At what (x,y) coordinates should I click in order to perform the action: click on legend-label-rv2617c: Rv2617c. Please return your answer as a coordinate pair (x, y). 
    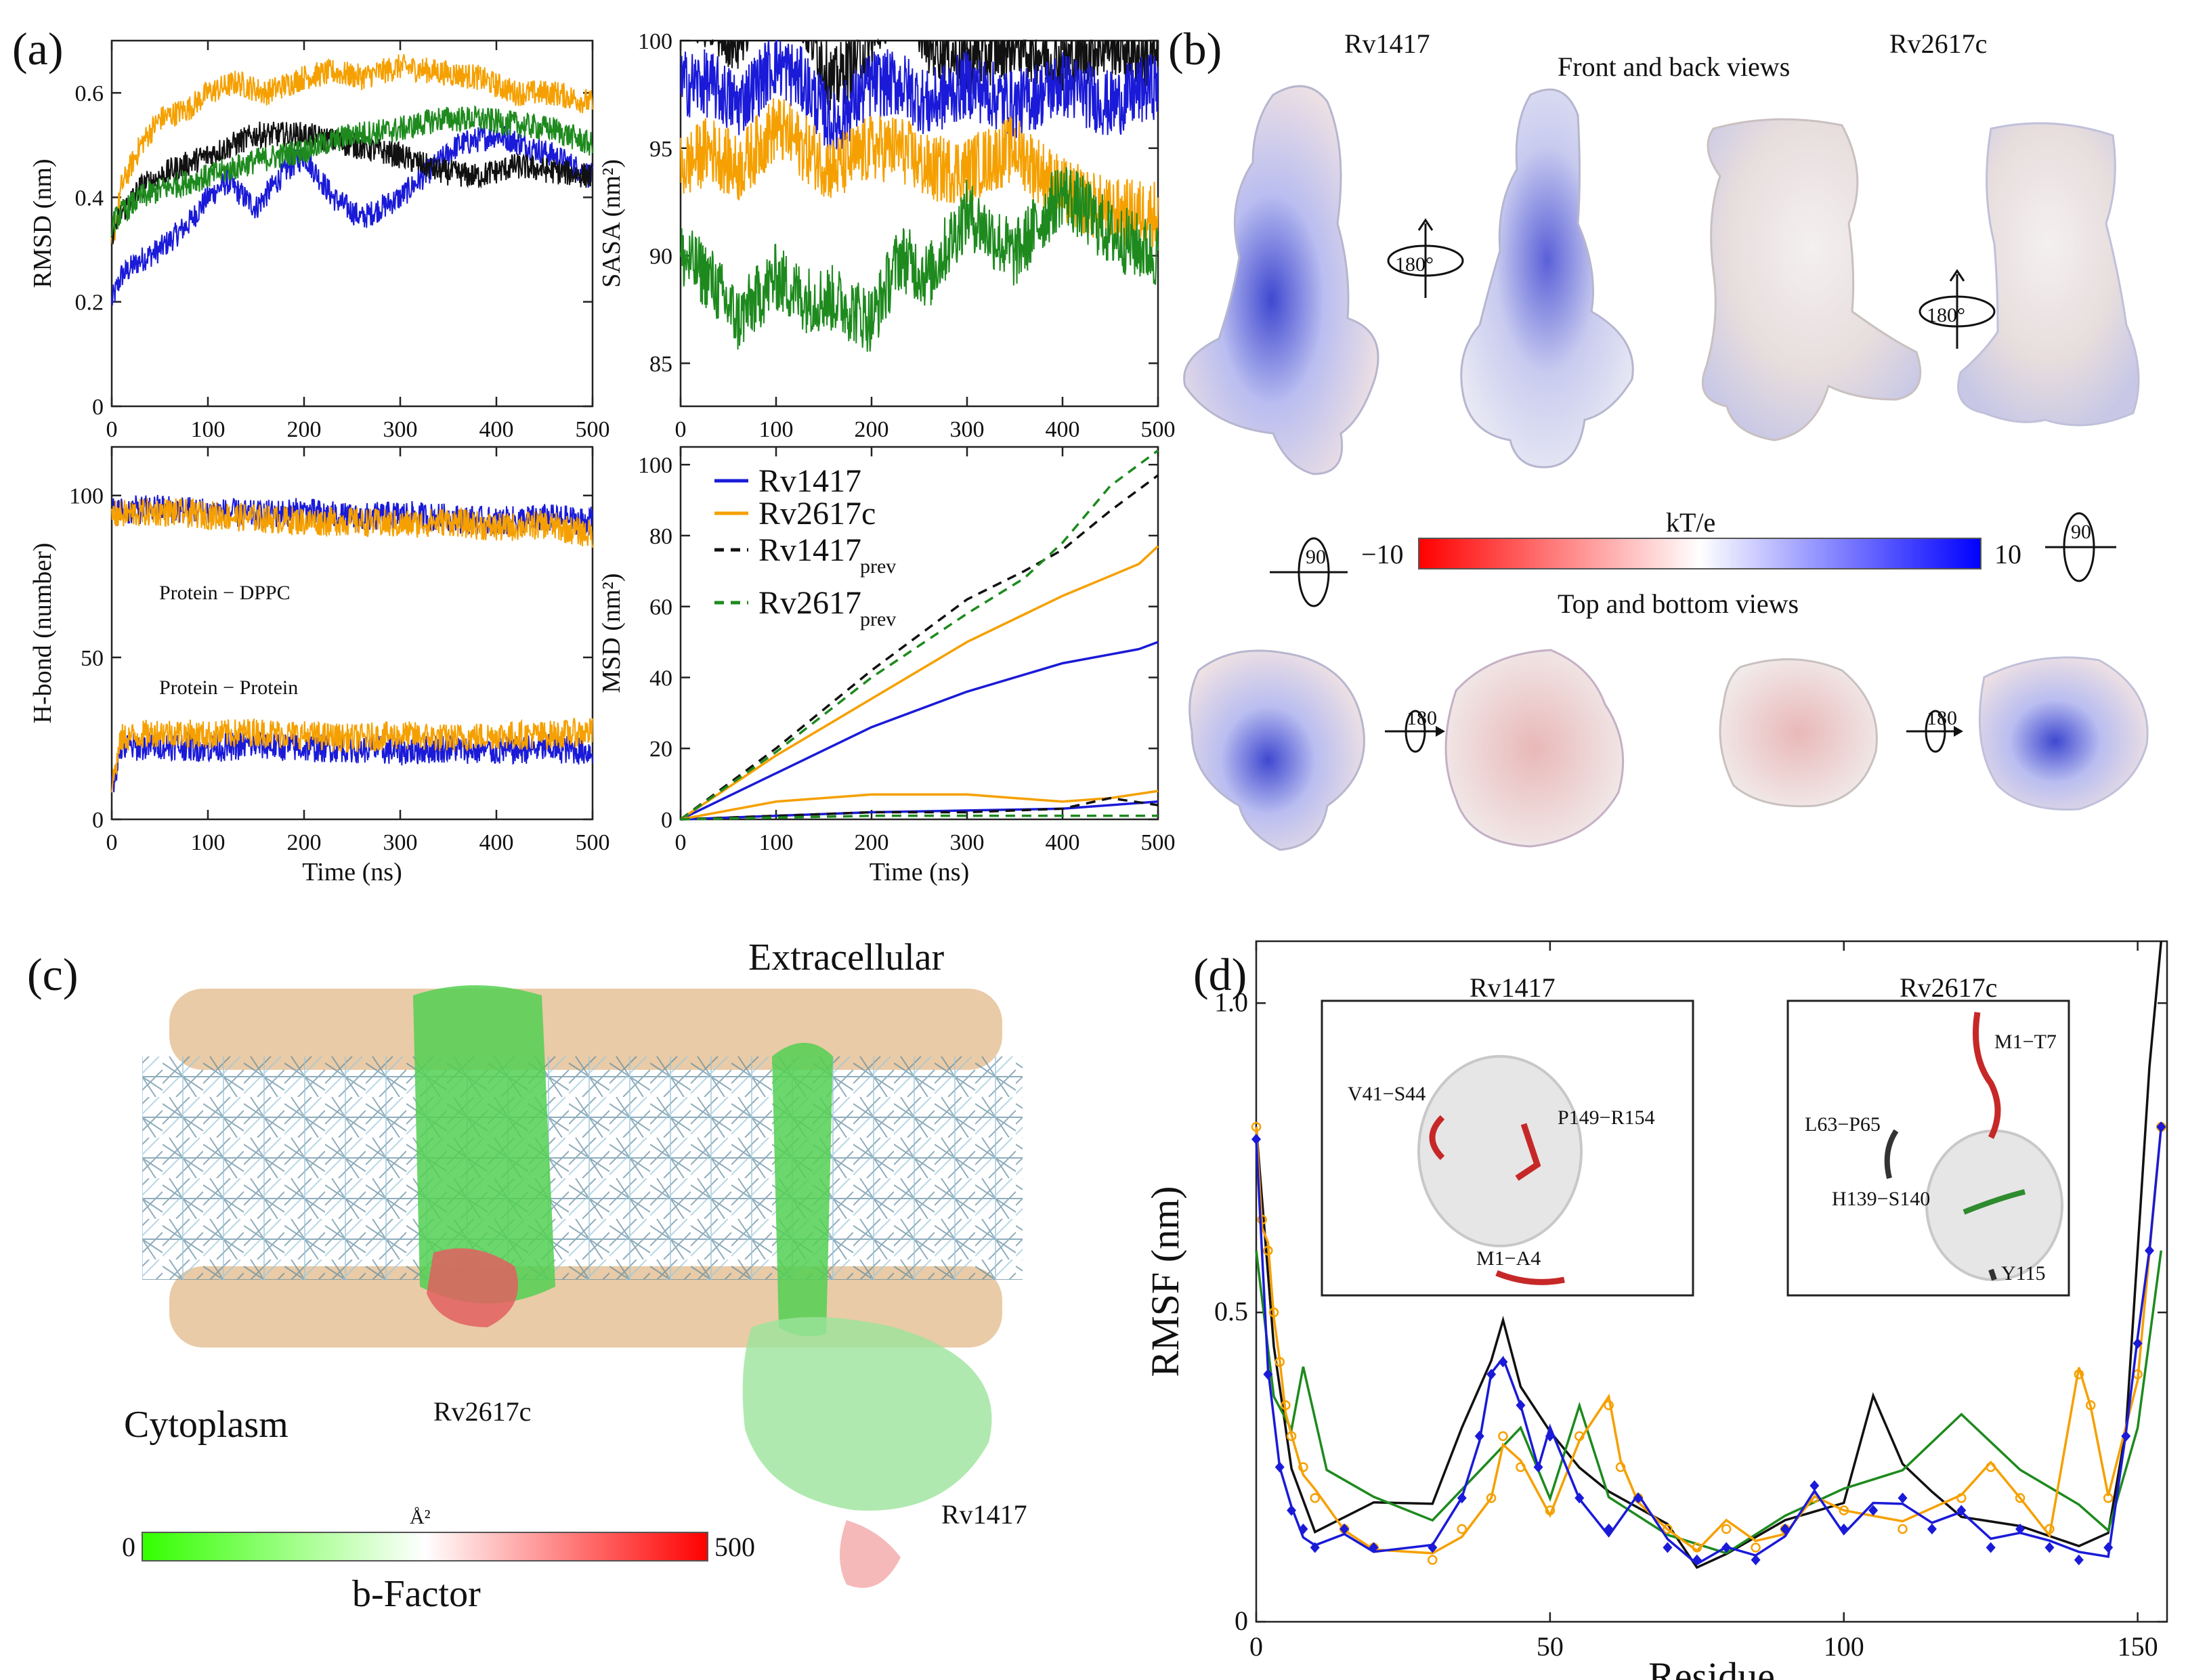
    Looking at the image, I should click on (817, 514).